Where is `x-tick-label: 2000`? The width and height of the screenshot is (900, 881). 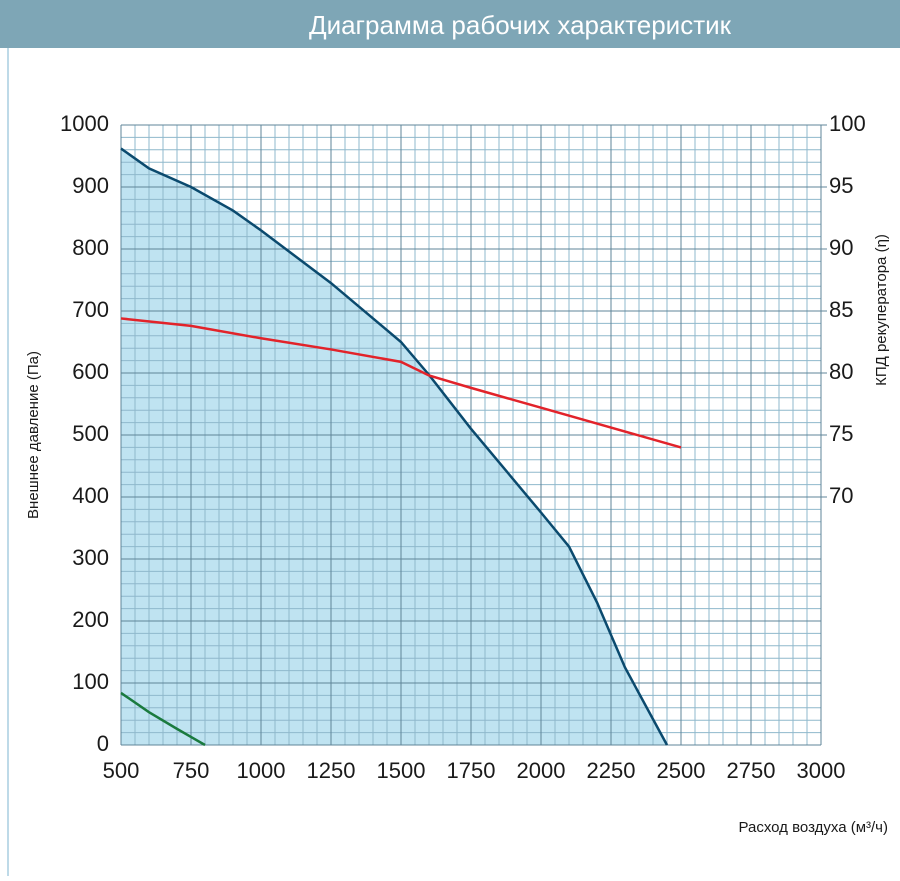
x-tick-label: 2000 is located at coordinates (541, 770).